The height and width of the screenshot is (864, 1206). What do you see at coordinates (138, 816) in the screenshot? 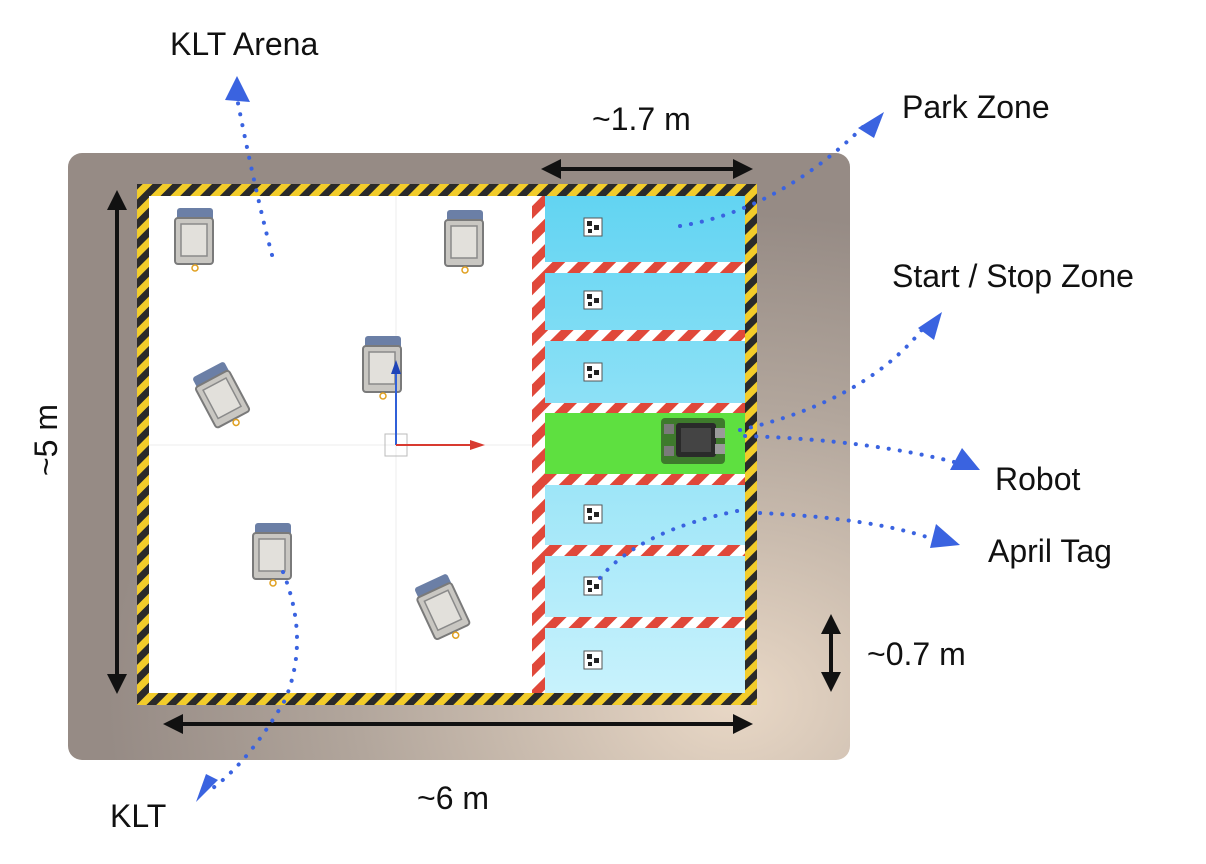
I see `klt-label: KLT` at bounding box center [138, 816].